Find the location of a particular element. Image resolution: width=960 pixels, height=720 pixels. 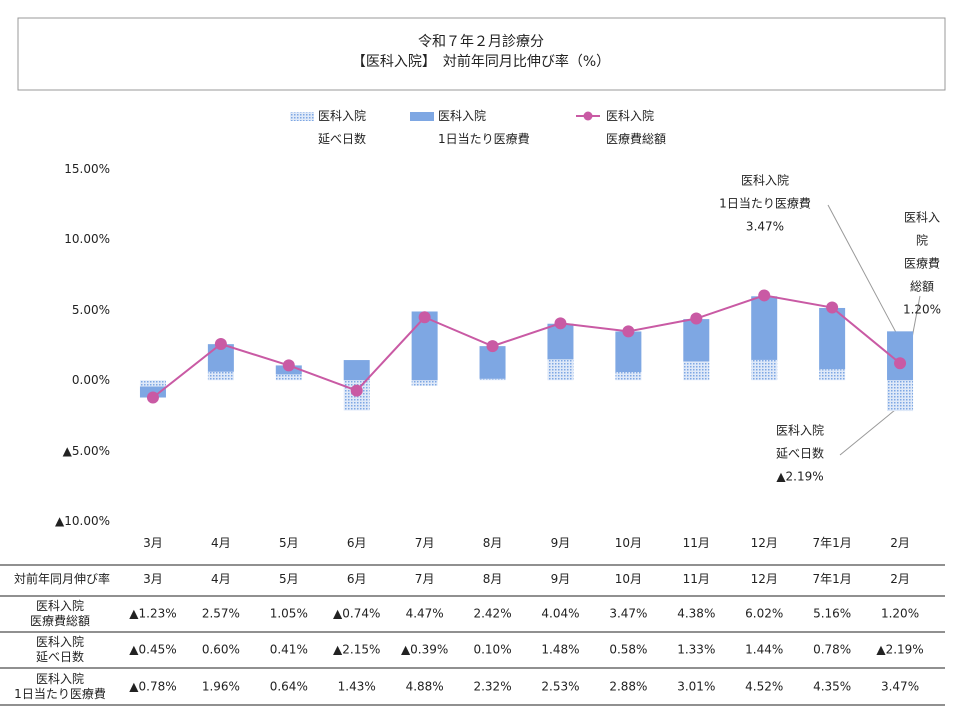

x-tick-label: 12月 is located at coordinates (764, 543).